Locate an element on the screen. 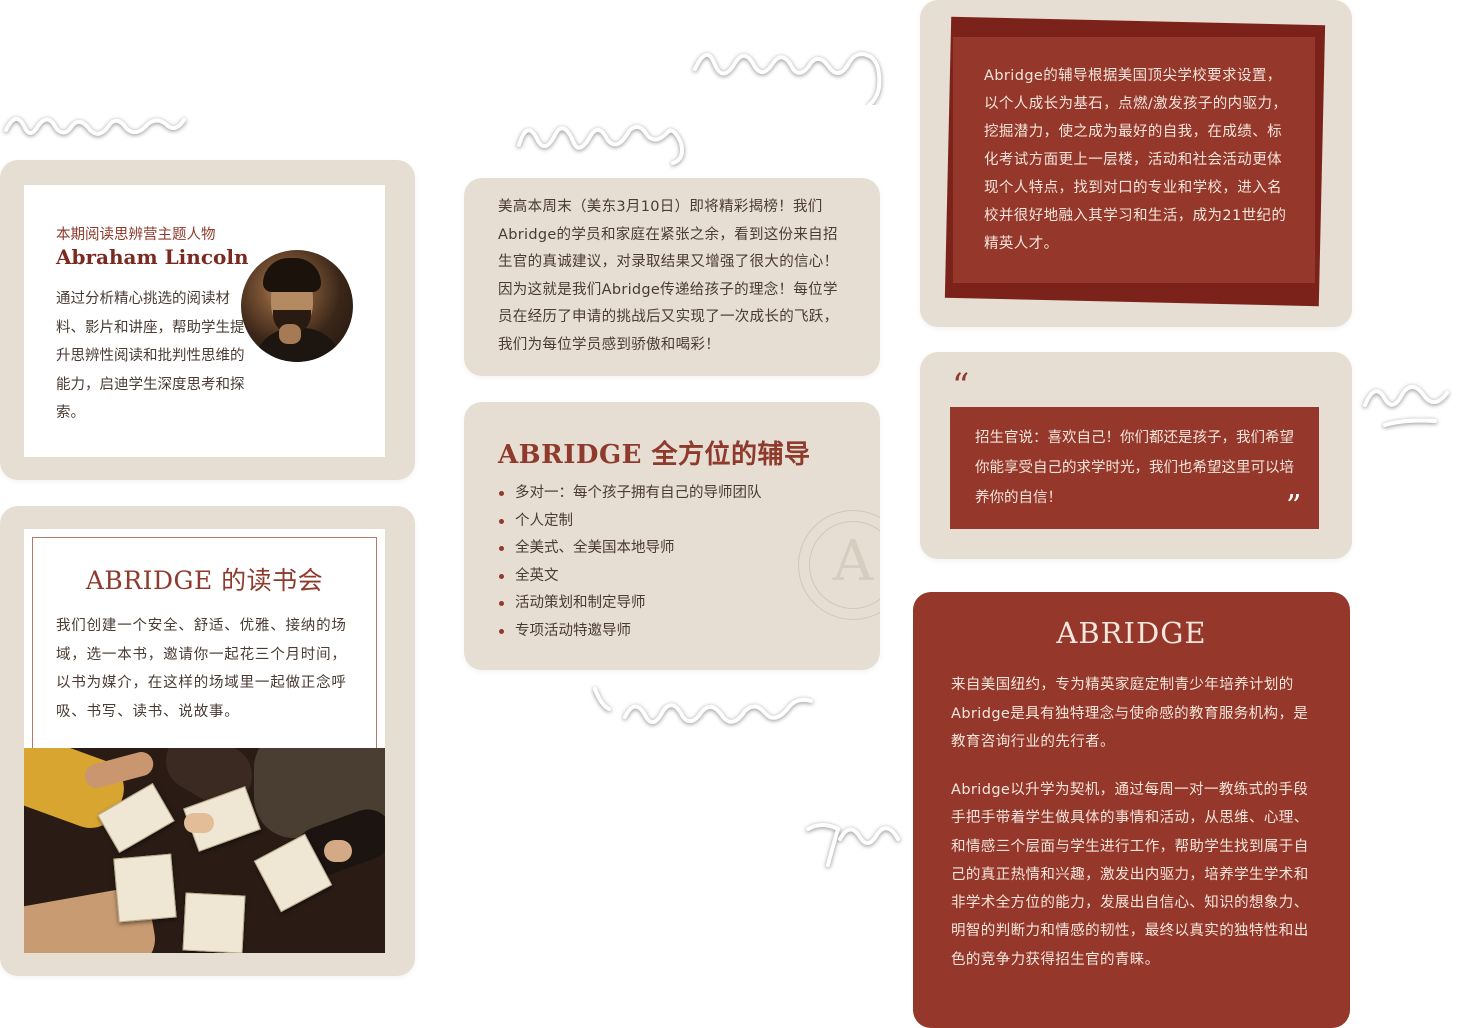 The height and width of the screenshot is (1028, 1459). feature-kicker: 本期阅读思辨营主题人物 is located at coordinates (136, 235).